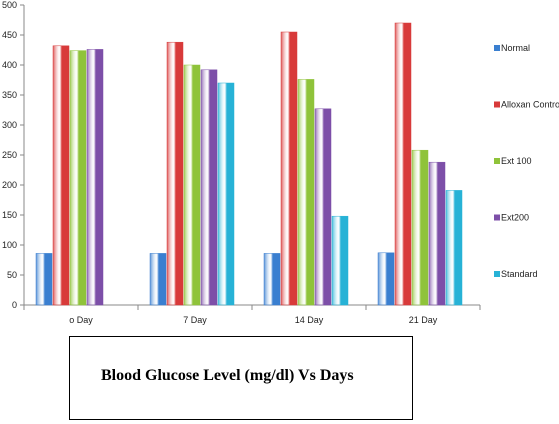 This screenshot has width=559, height=424. What do you see at coordinates (423, 320) in the screenshot?
I see `x-tick-label: 21 Day` at bounding box center [423, 320].